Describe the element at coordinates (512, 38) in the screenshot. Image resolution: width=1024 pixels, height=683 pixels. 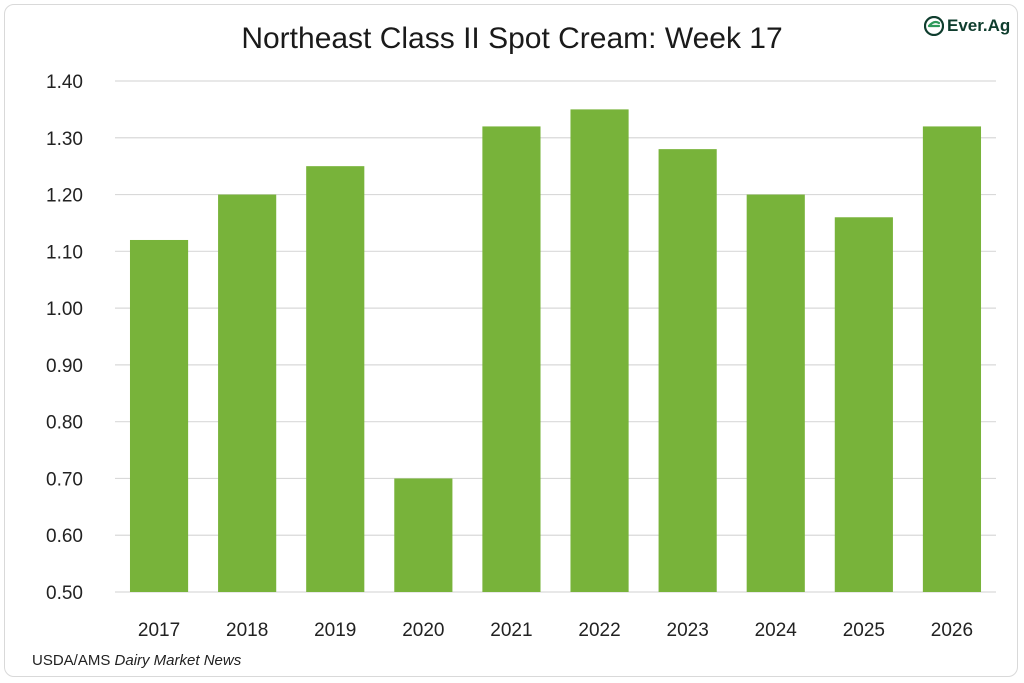
I see `chart-title: Northeast Class II Spot Cream: Week 17` at that location.